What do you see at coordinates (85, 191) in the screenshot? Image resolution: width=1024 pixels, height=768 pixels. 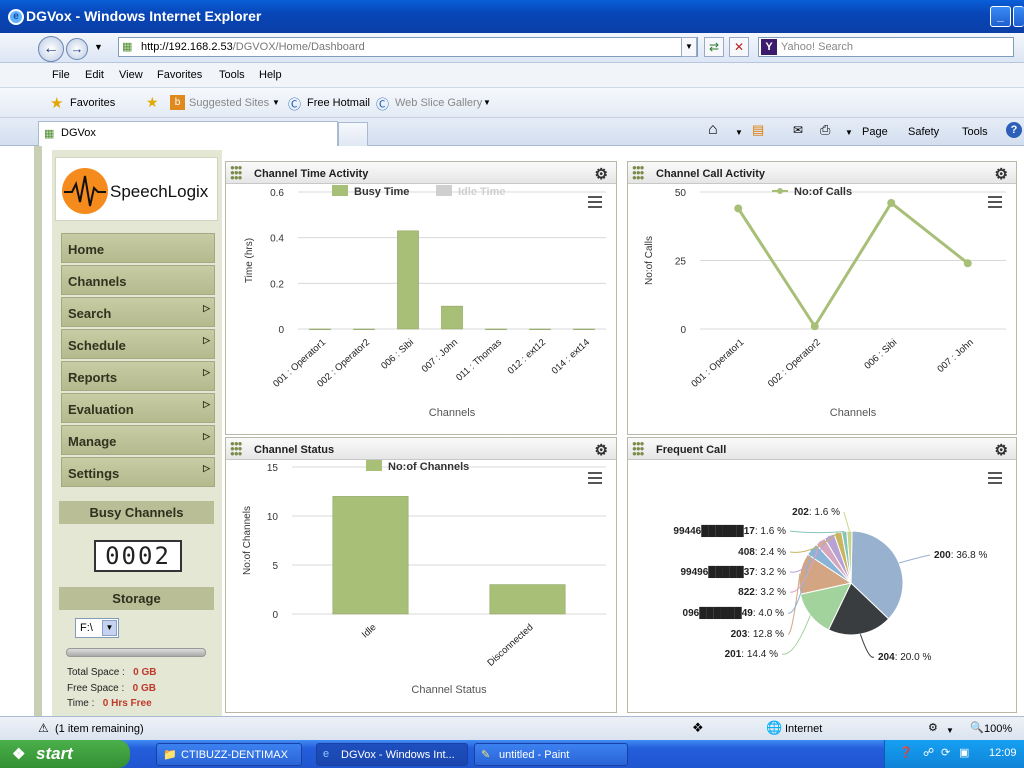 I see `logo-mark` at bounding box center [85, 191].